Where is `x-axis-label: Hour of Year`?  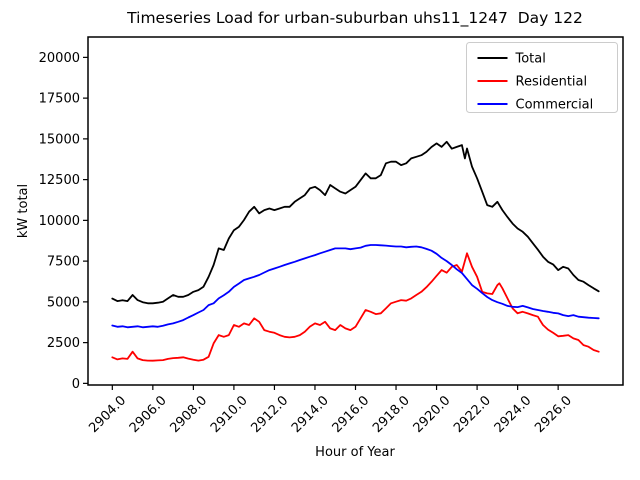 x-axis-label: Hour of Year is located at coordinates (355, 452).